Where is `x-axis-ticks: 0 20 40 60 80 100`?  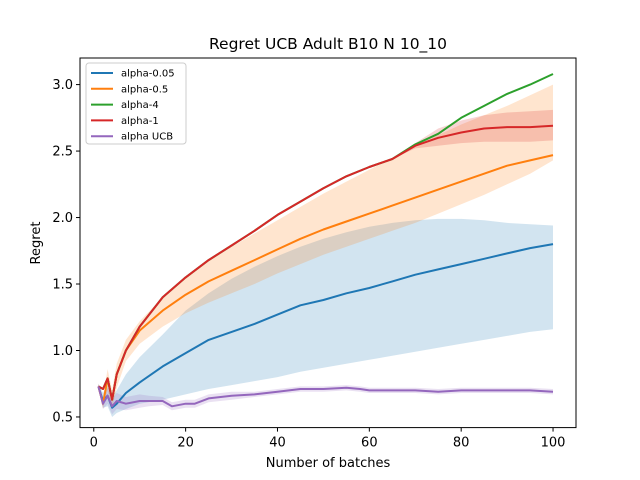
x-axis-ticks: 0 20 40 60 80 100 is located at coordinates (328, 439).